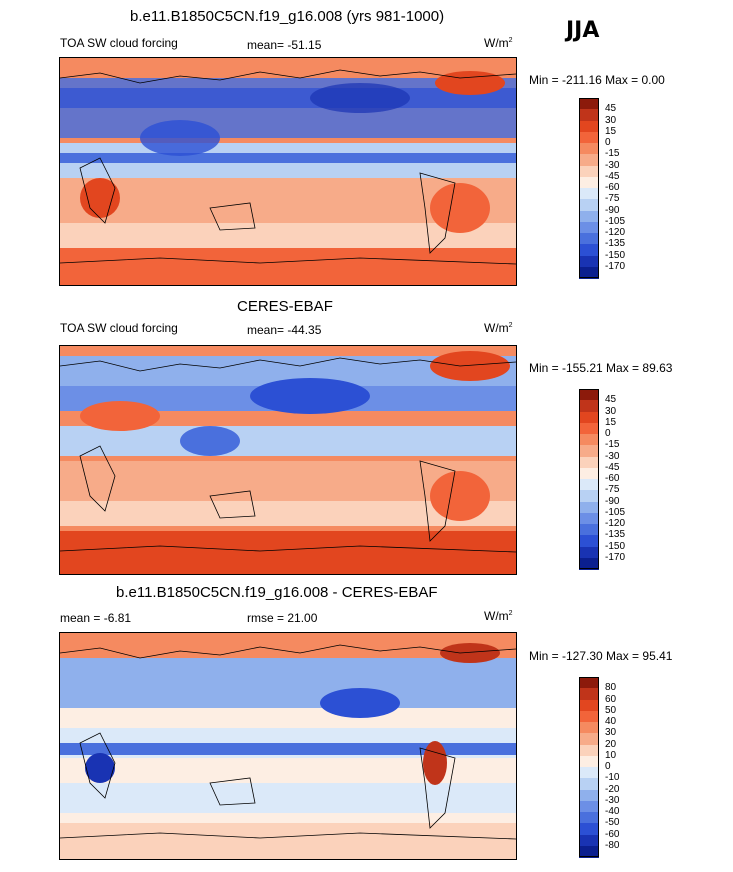 This screenshot has width=733, height=872. I want to click on panel-3-unit: W/m2, so click(498, 616).